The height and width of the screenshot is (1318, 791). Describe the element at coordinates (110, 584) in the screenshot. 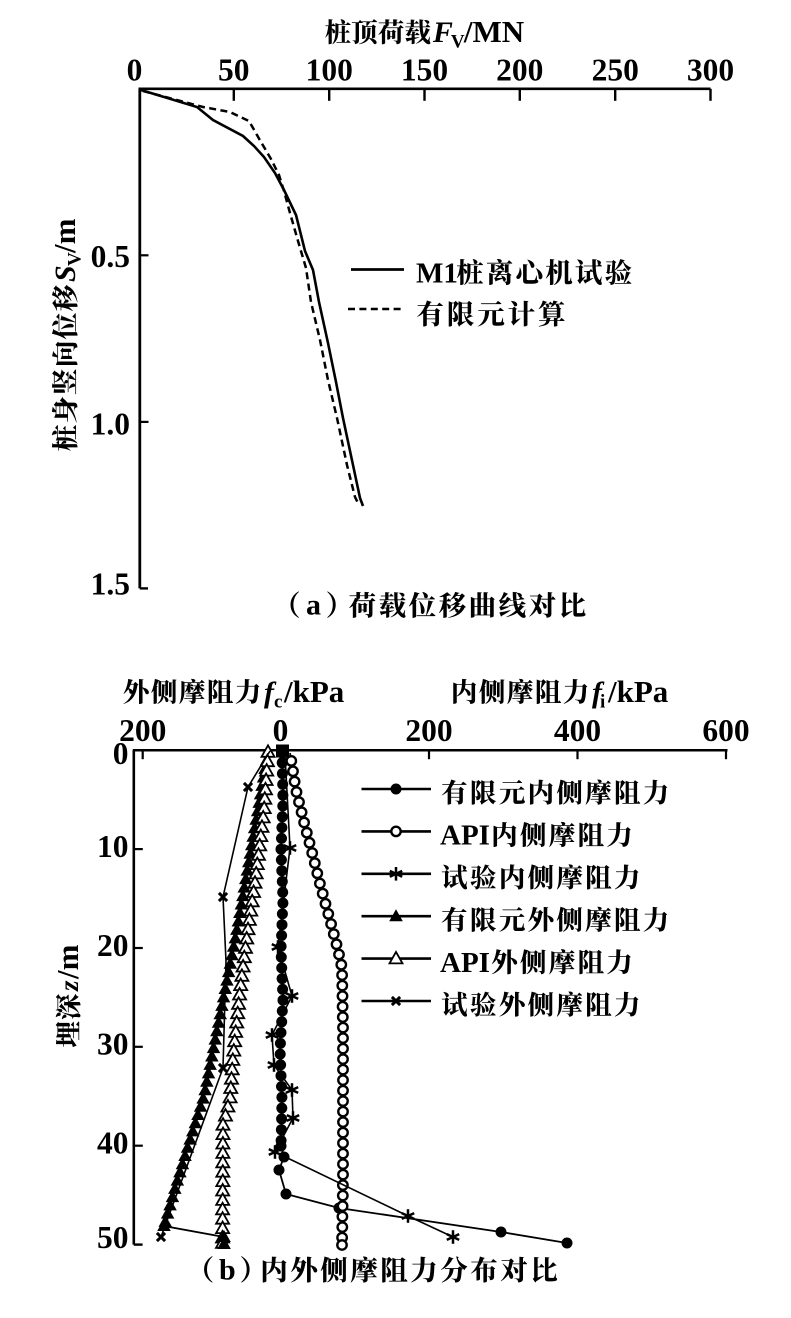

I see `svg-text: 1.5` at that location.